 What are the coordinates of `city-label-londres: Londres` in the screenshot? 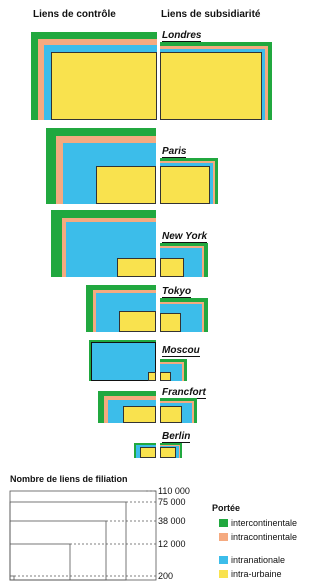 It's located at (182, 36).